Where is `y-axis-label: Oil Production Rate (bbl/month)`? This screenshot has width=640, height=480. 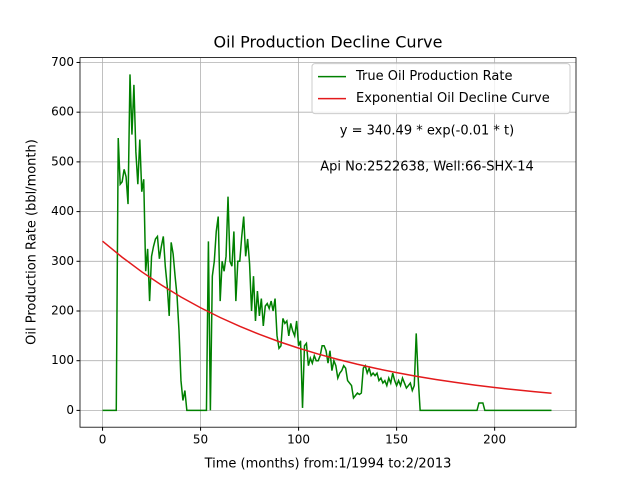
y-axis-label: Oil Production Rate (bbl/month) is located at coordinates (32, 242).